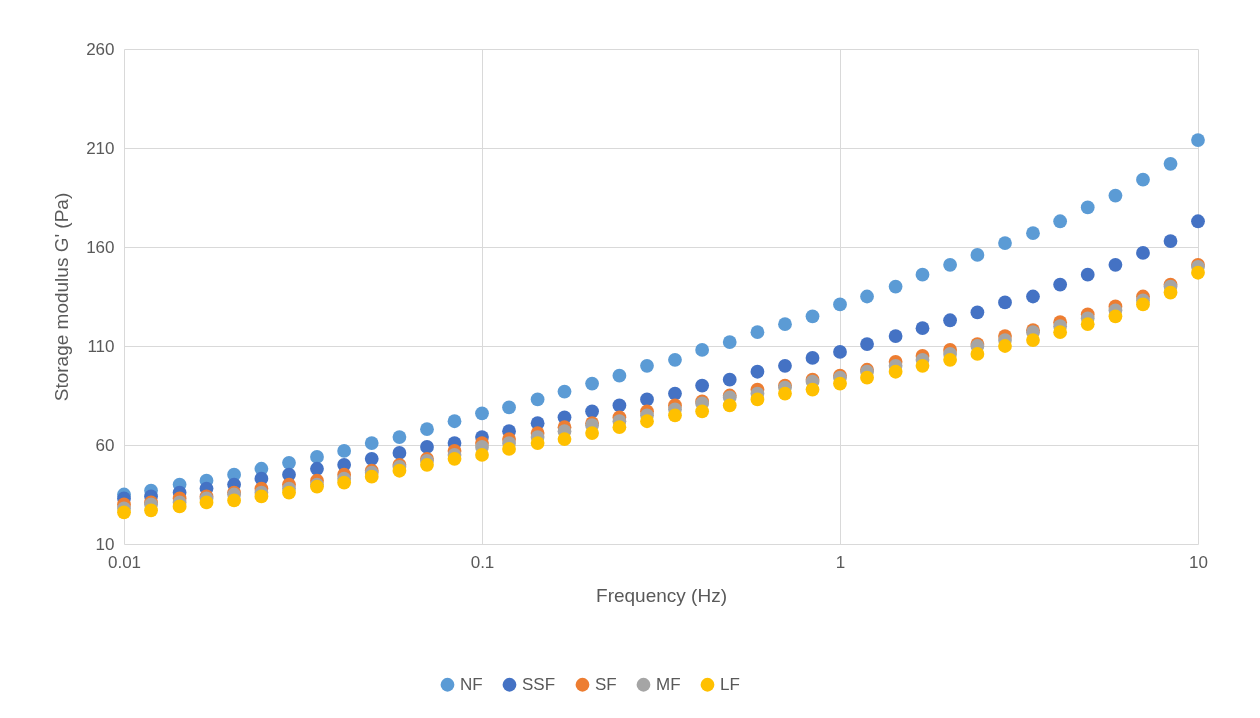  What do you see at coordinates (840, 562) in the screenshot?
I see `x-tick-label: 1` at bounding box center [840, 562].